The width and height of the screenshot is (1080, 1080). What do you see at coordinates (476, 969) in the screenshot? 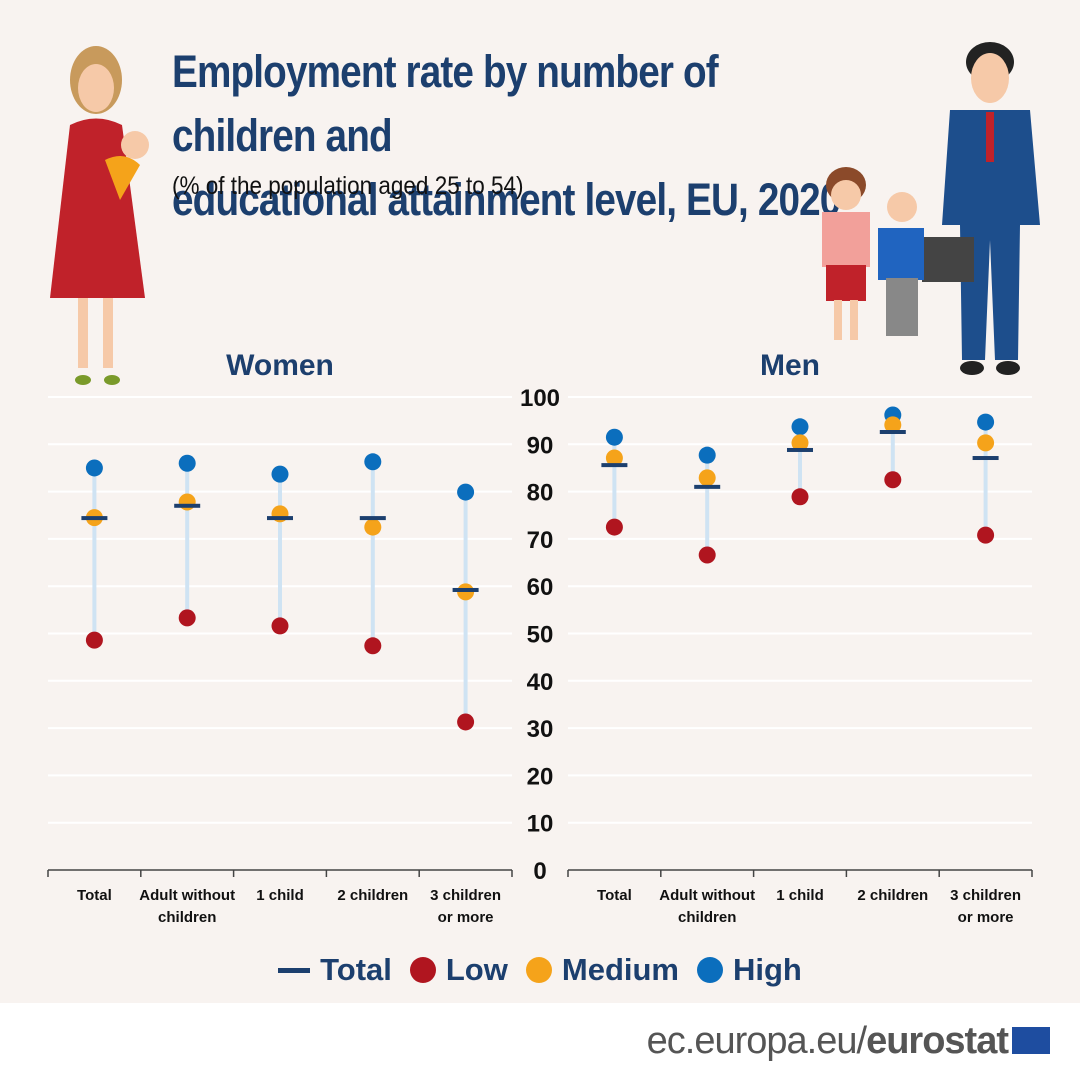
I see `legend-label-low: Low` at bounding box center [476, 969].